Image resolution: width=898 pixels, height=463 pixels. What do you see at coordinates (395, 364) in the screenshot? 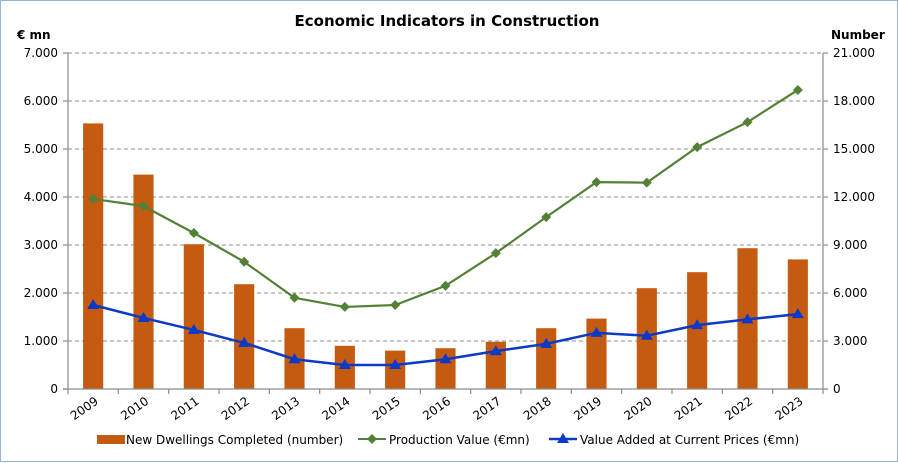
I see `triangle-point-2015` at bounding box center [395, 364].